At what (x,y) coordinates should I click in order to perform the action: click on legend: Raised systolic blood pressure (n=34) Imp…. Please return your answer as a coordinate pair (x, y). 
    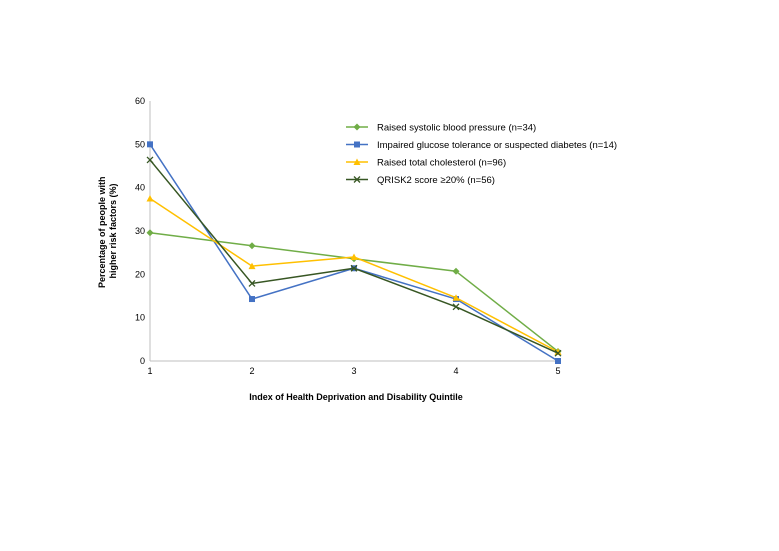
    Looking at the image, I should click on (481, 154).